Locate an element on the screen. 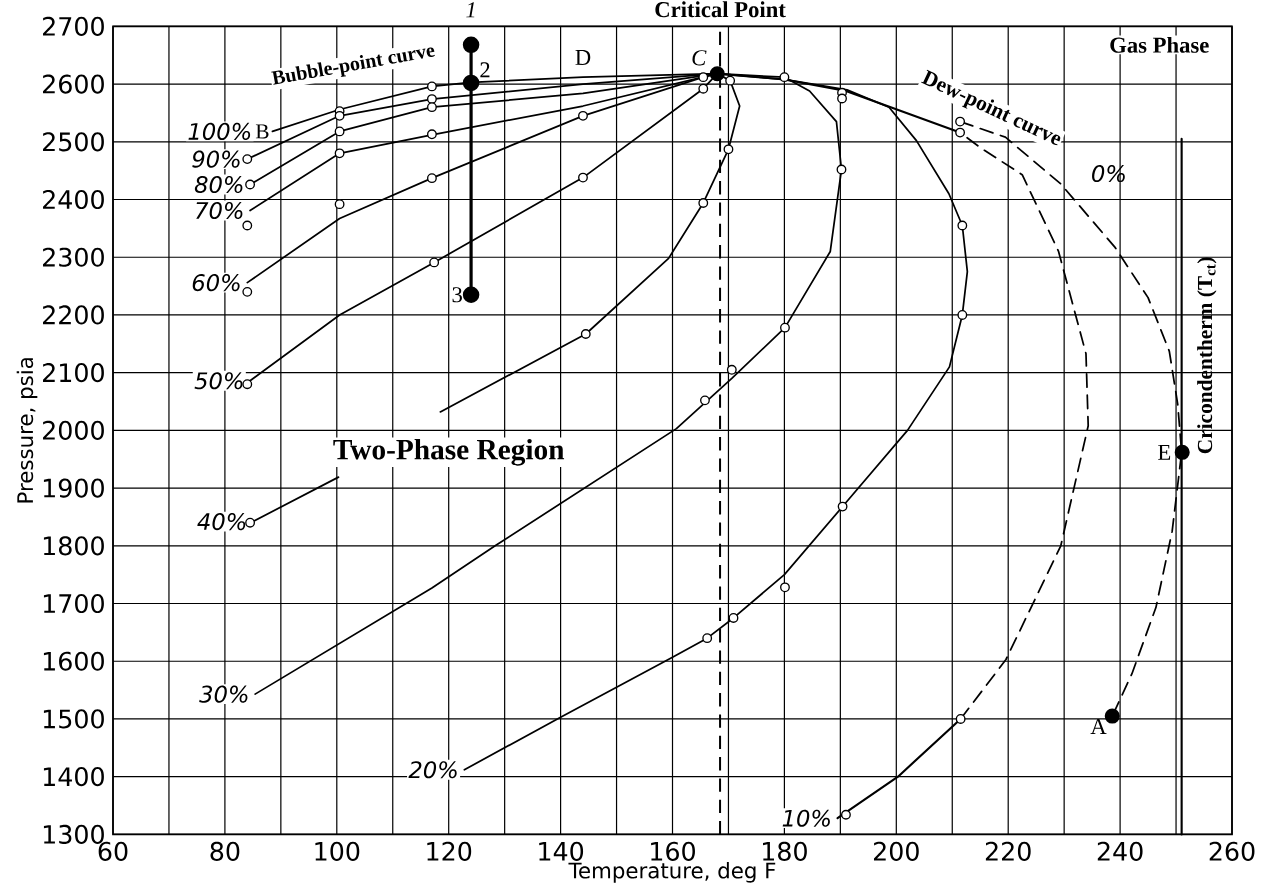 The image size is (1265, 896). text: Critical Point is located at coordinates (720, 9).